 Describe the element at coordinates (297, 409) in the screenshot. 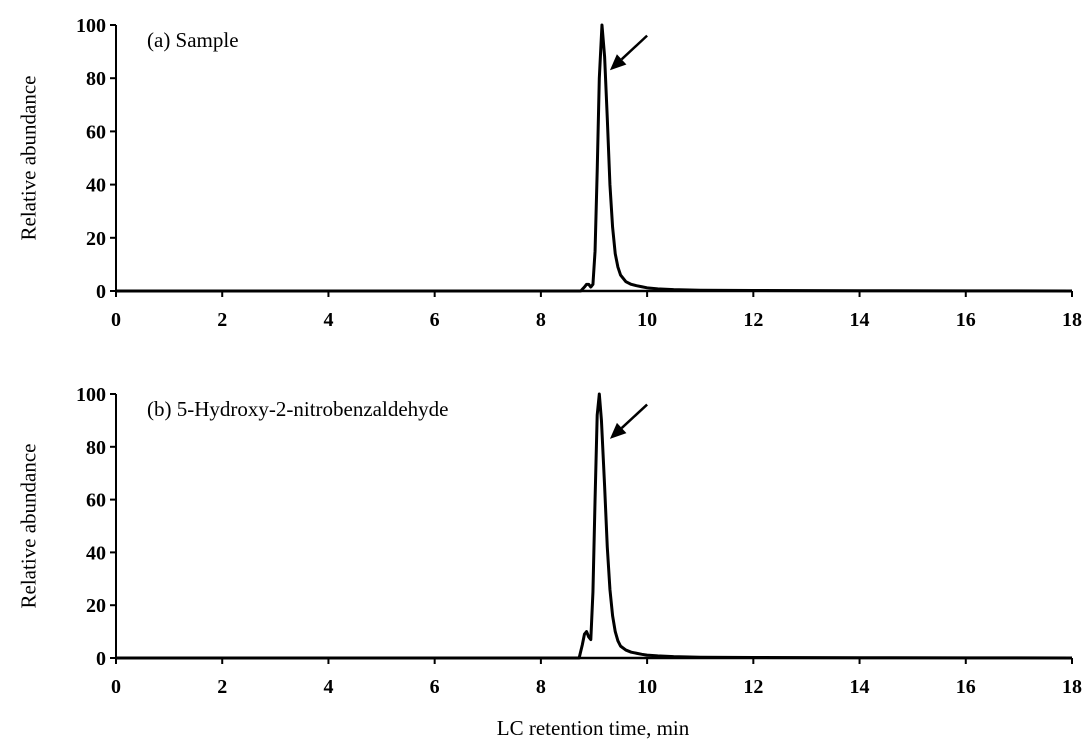

I see `panel-label: (b) 5-Hydroxy-2-nitrobenzaldehyde` at that location.